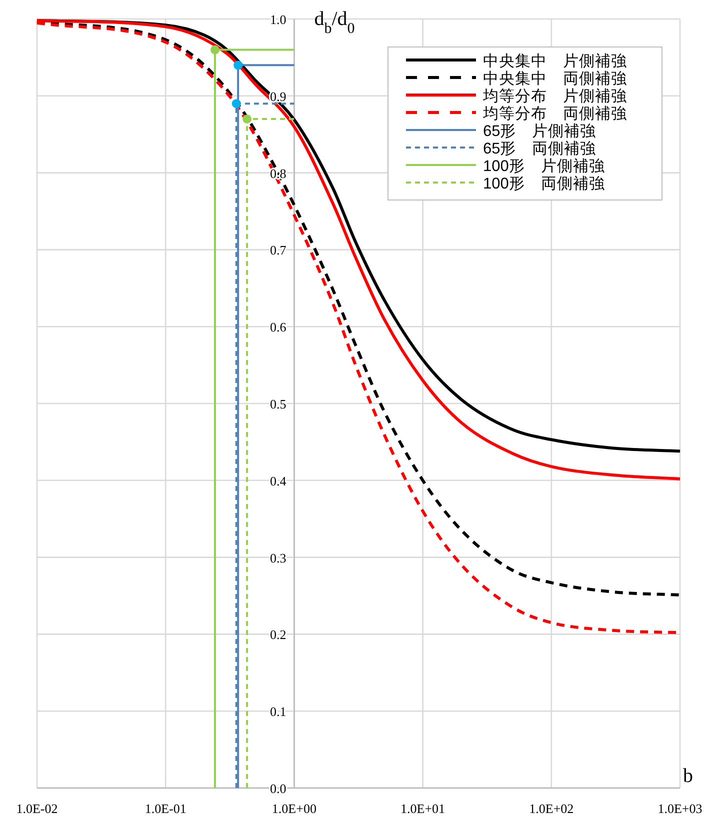 The height and width of the screenshot is (816, 711). Describe the element at coordinates (334, 22) in the screenshot. I see `y-axis-title: d$_{b}$/d$_{0}$` at that location.